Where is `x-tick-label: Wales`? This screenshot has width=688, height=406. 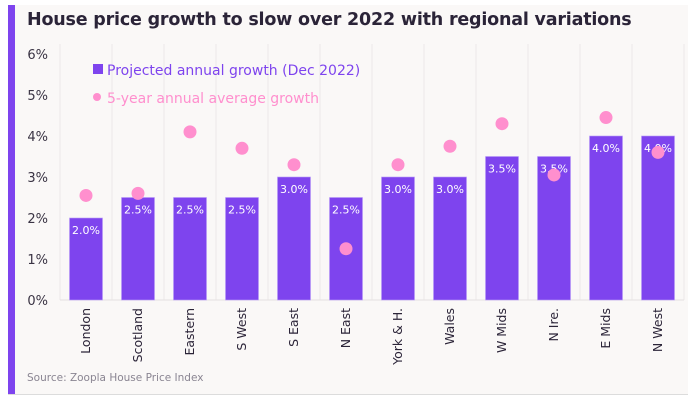 x-tick-label: Wales is located at coordinates (449, 326).